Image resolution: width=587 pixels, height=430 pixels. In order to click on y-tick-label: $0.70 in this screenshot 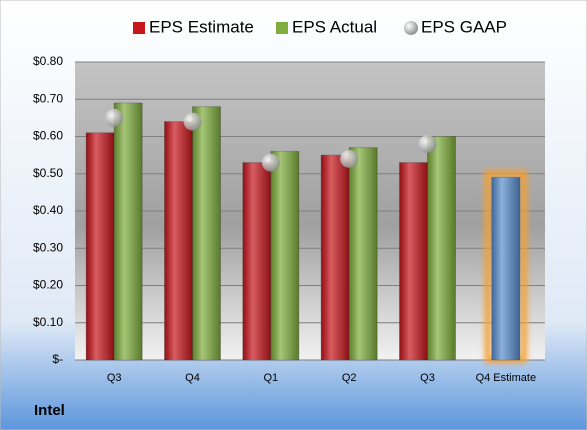, I will do `click(48, 98)`.